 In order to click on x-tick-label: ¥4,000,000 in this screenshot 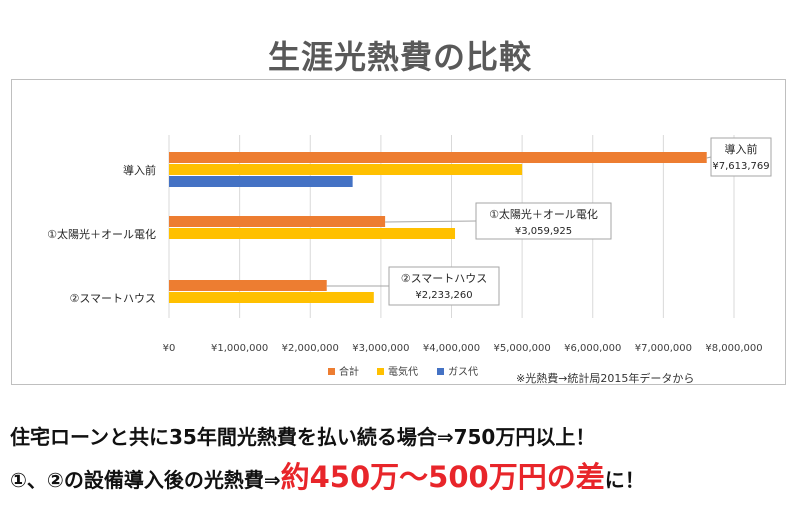, I will do `click(451, 348)`.